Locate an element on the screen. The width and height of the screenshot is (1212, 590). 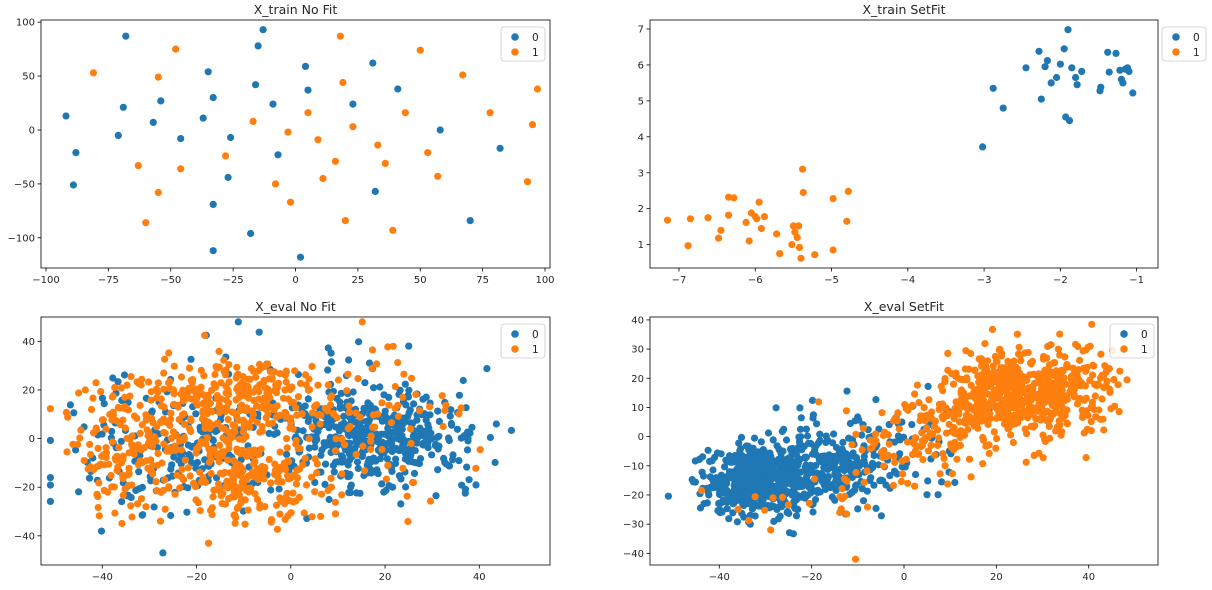
x-tick-label: −2 is located at coordinates (1060, 280).